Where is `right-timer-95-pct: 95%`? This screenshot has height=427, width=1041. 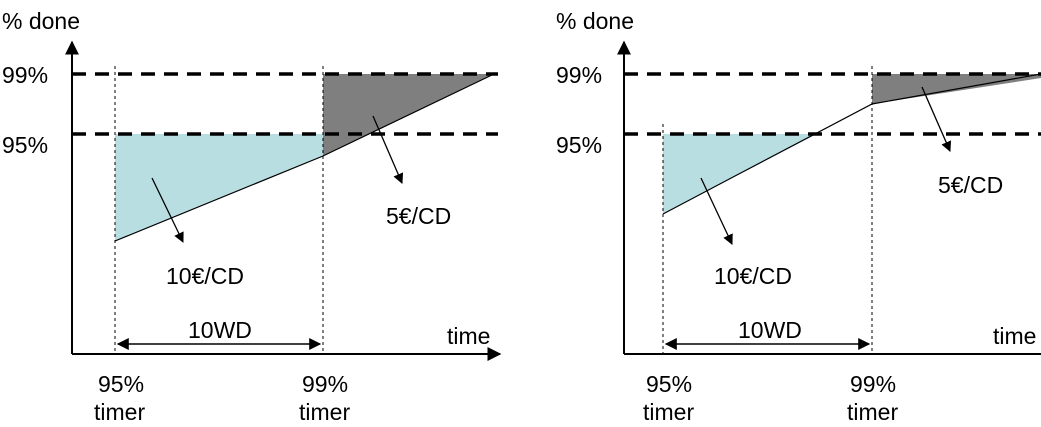 right-timer-95-pct: 95% is located at coordinates (669, 384).